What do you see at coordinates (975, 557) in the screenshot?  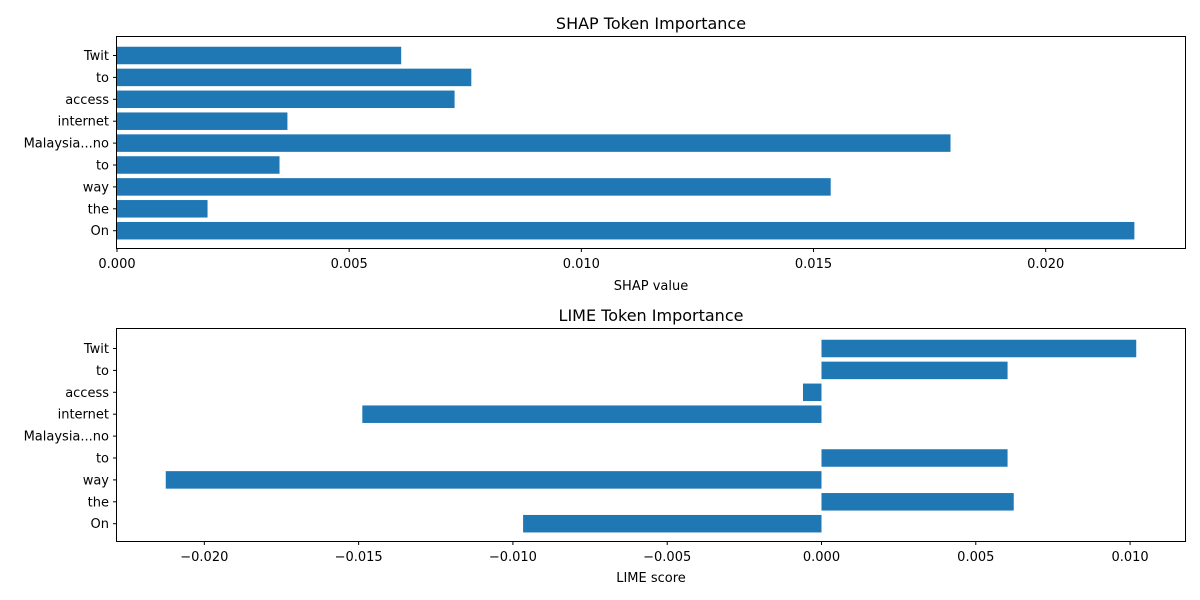 I see `lime-x-tick-label: 0.005` at bounding box center [975, 557].